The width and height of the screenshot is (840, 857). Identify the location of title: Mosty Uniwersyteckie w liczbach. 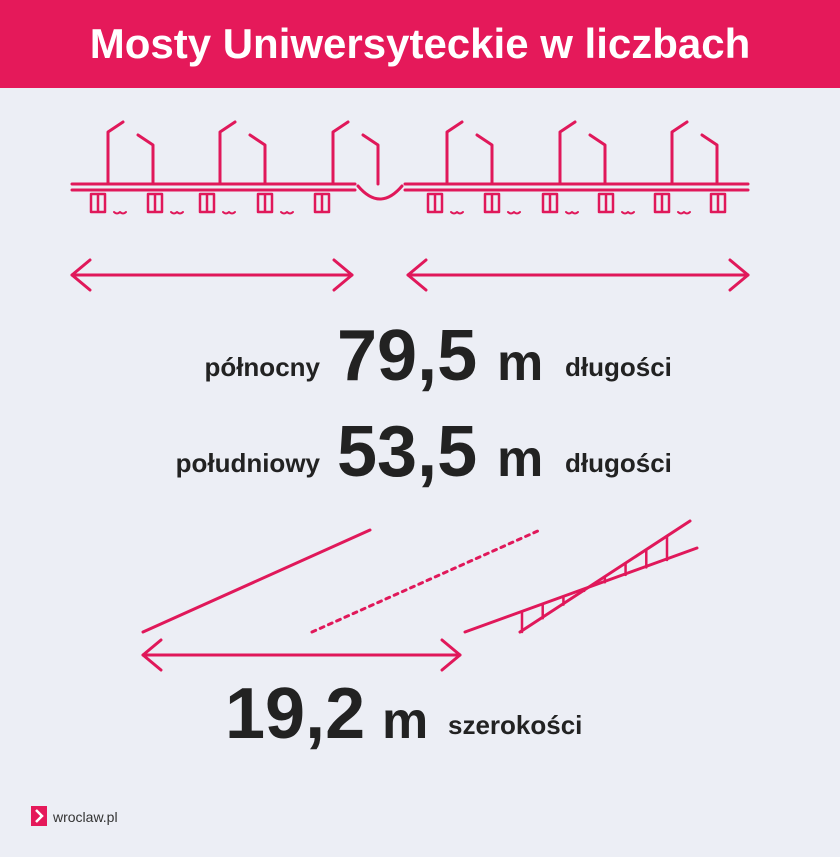
(420, 43).